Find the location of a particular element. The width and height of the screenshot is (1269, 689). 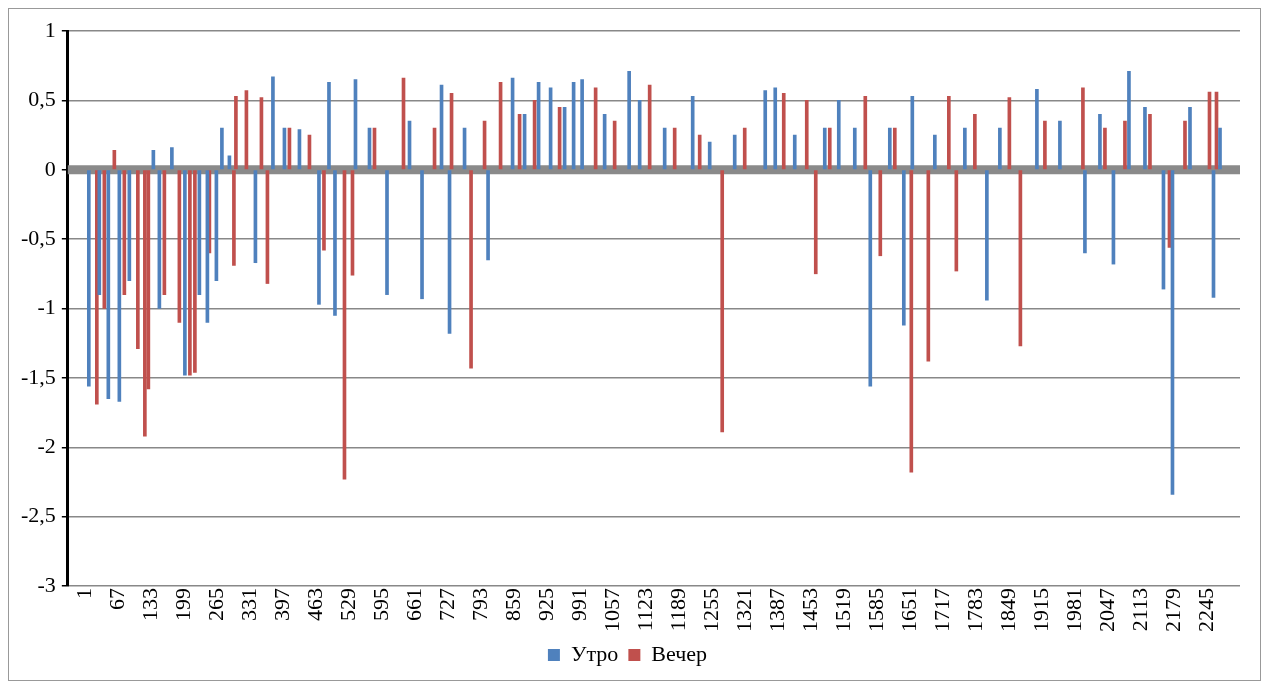

x-tick-label: 67 is located at coordinates (116, 599).